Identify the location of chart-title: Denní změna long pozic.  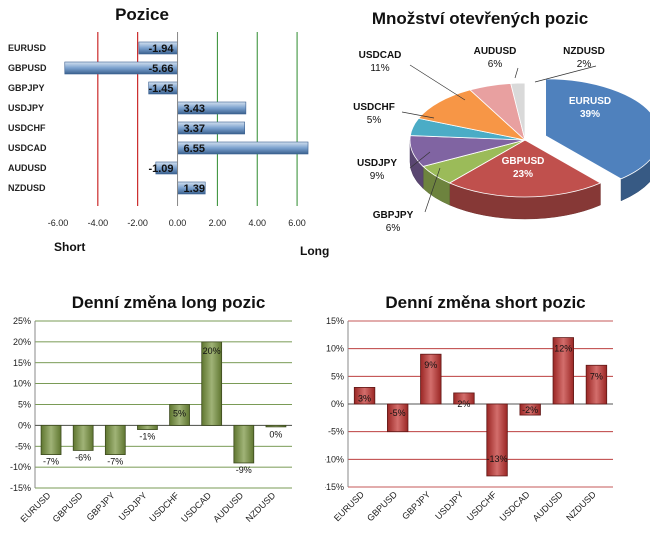
(169, 302).